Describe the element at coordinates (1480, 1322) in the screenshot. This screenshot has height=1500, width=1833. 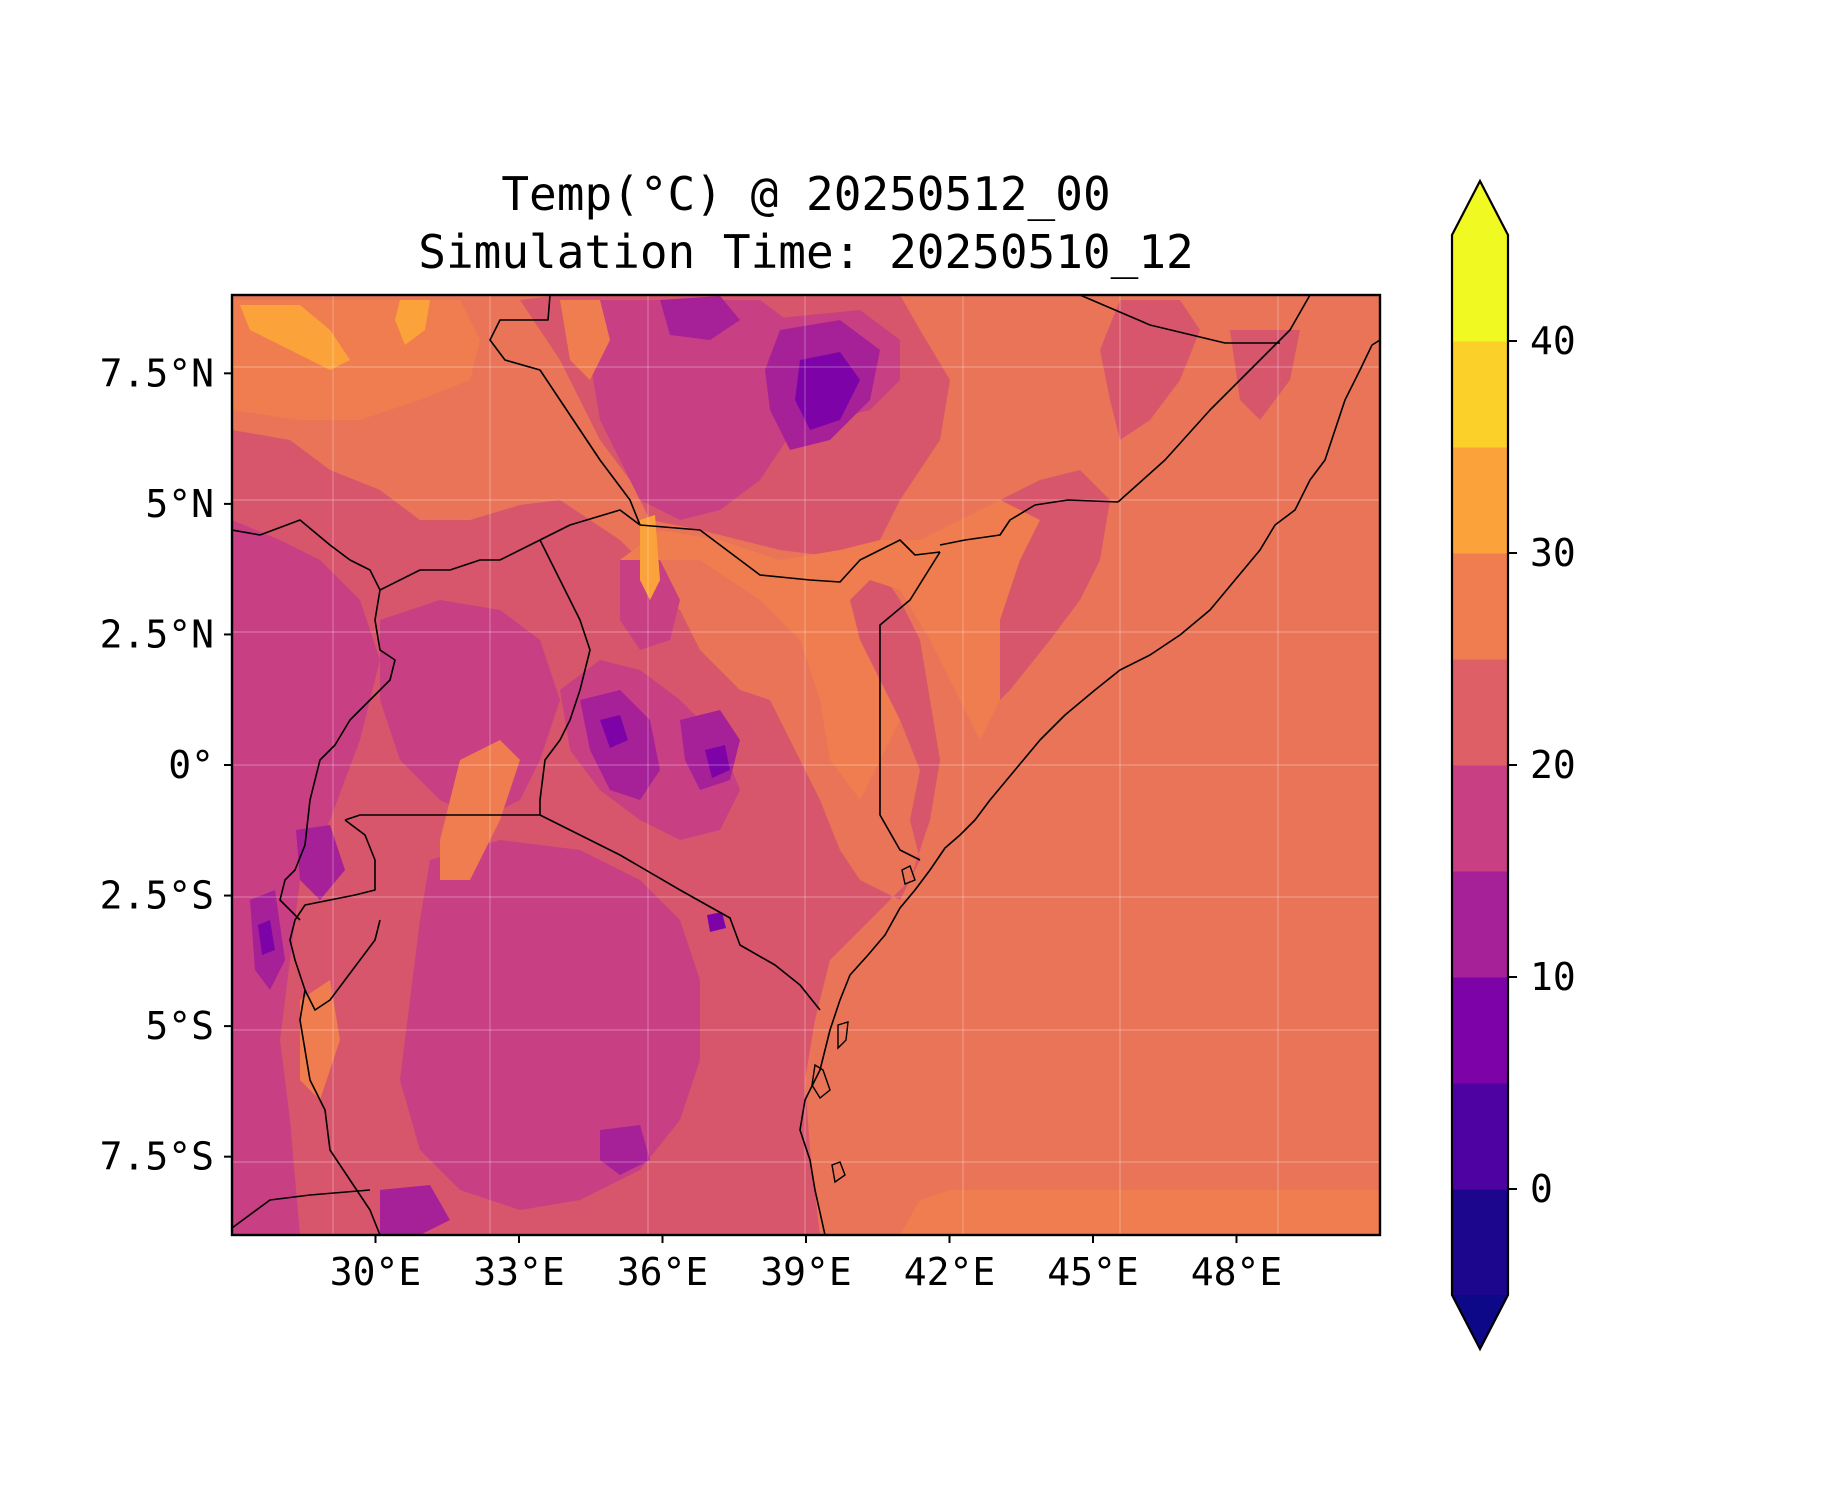
I see `colorbar-extend-bottom` at that location.